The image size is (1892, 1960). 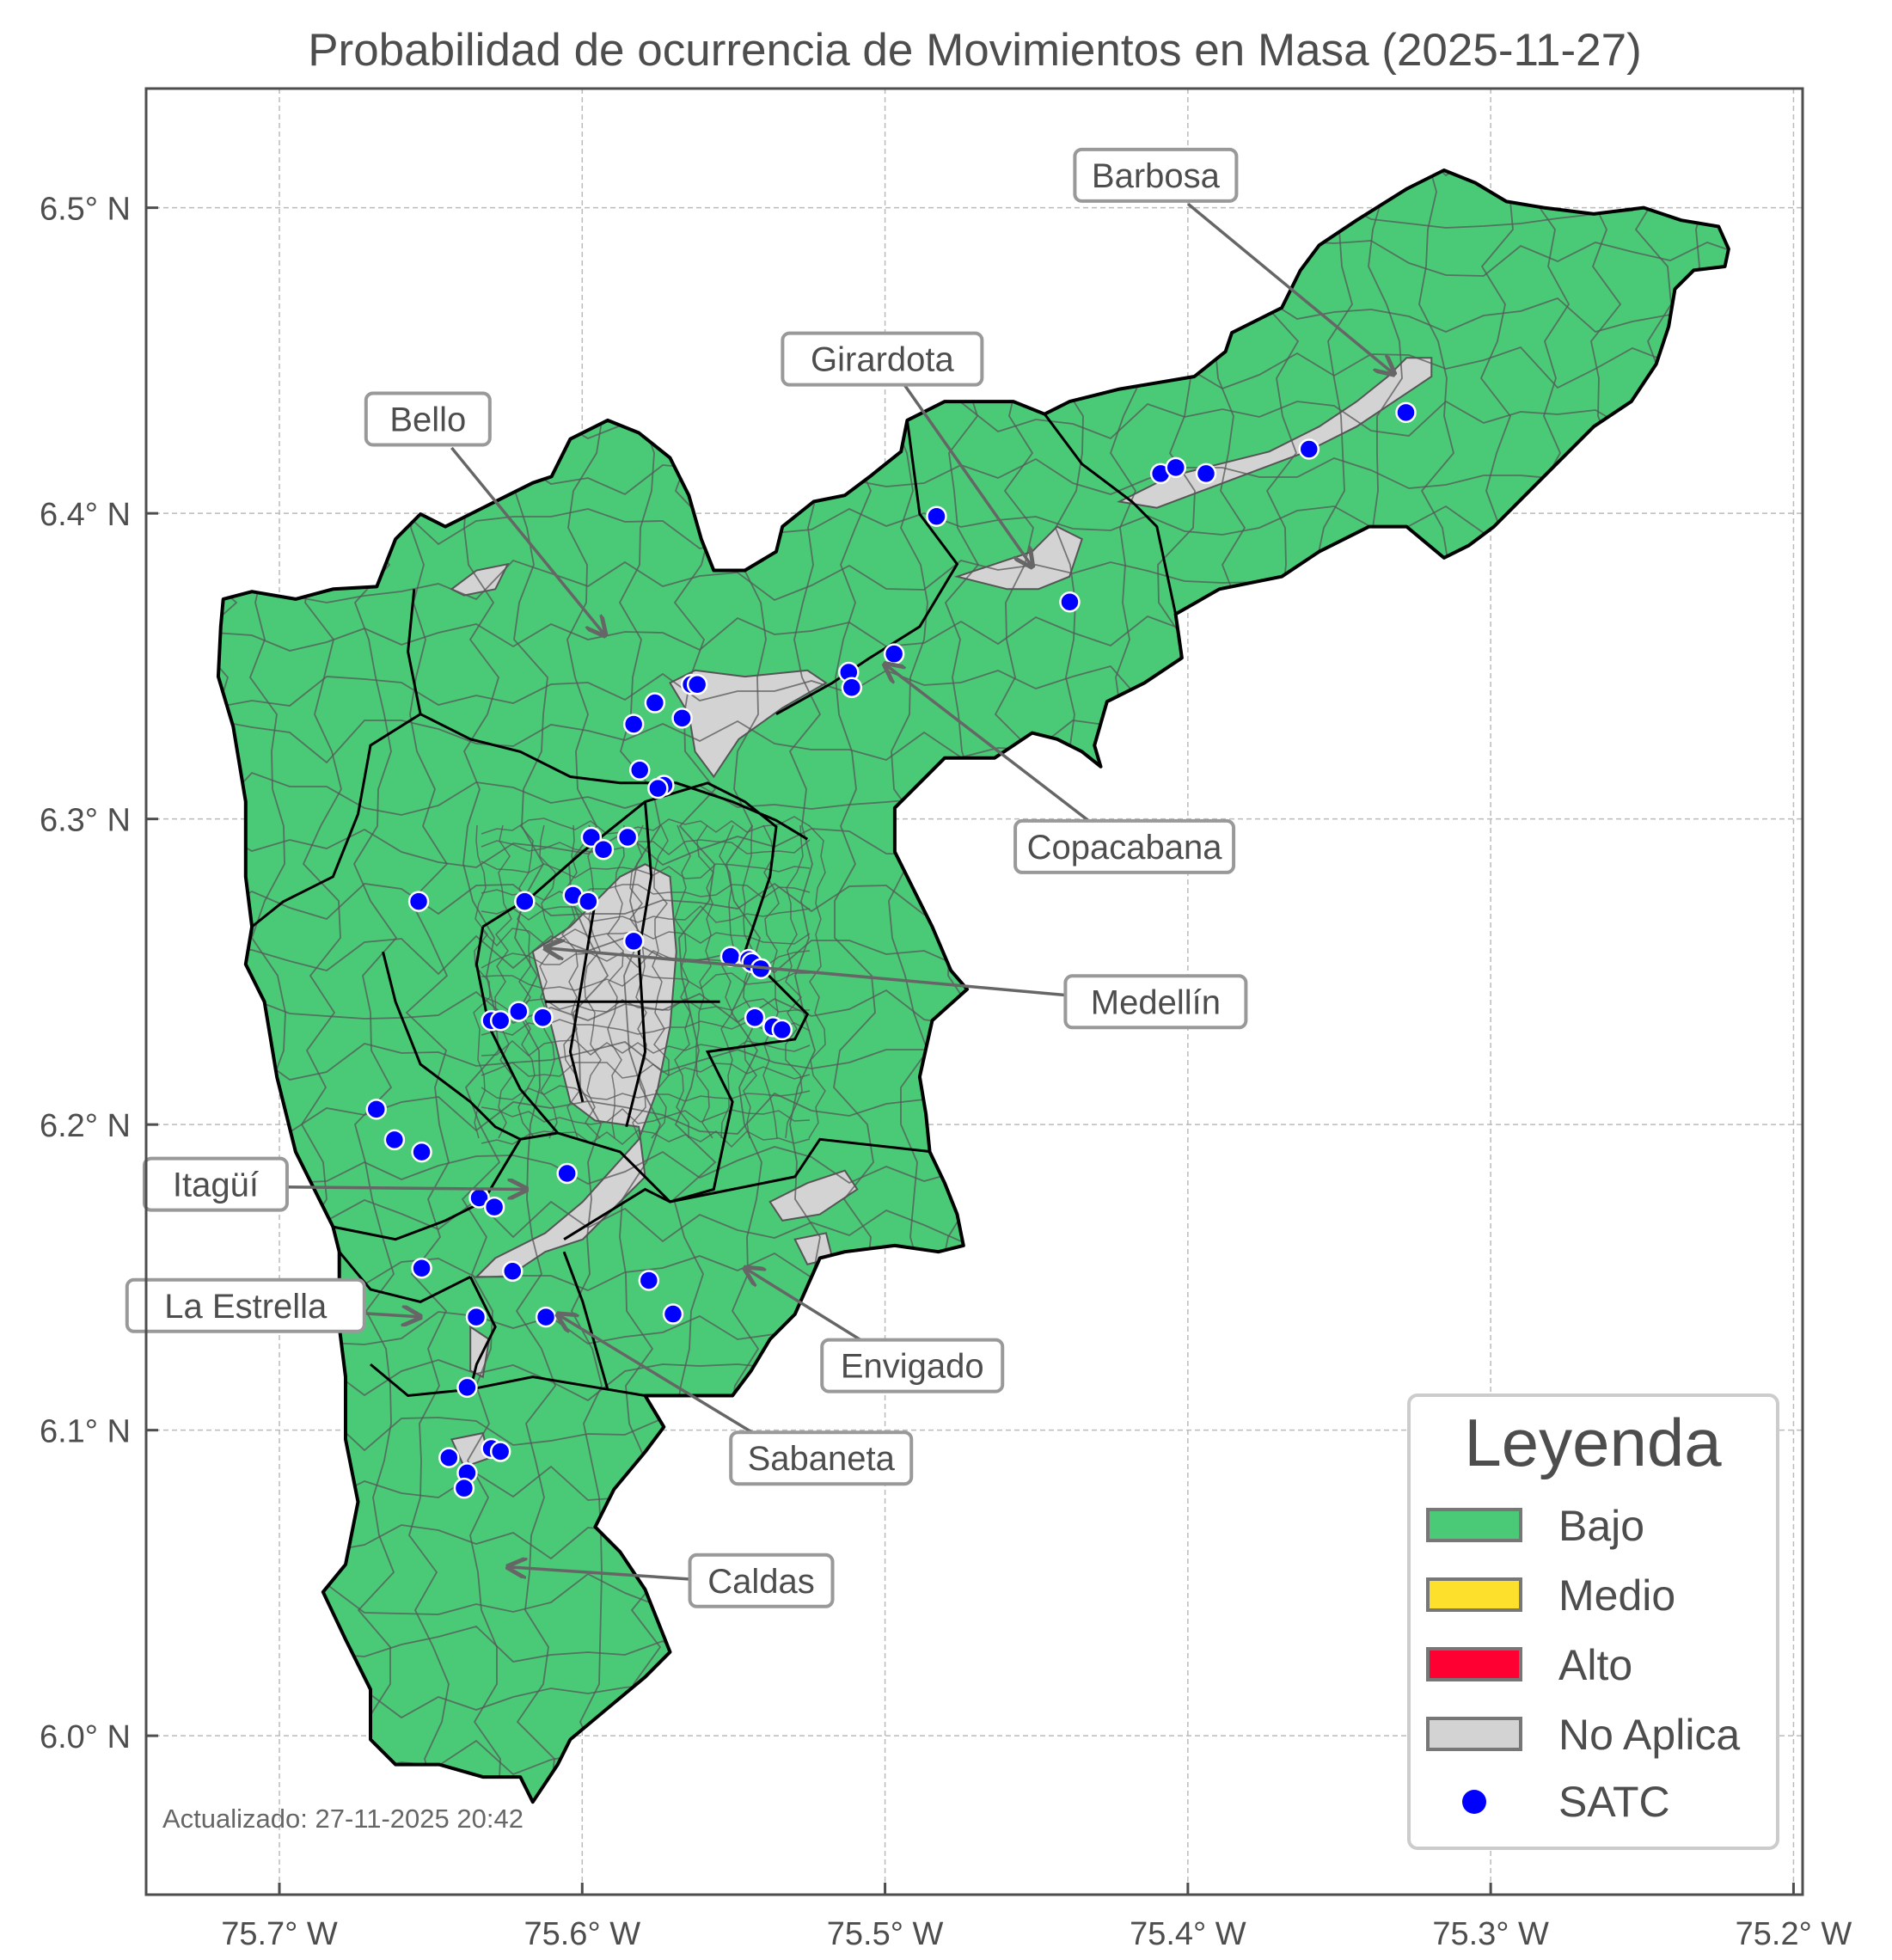 I want to click on annotation-arrow-barbosa, so click(x=1290, y=288).